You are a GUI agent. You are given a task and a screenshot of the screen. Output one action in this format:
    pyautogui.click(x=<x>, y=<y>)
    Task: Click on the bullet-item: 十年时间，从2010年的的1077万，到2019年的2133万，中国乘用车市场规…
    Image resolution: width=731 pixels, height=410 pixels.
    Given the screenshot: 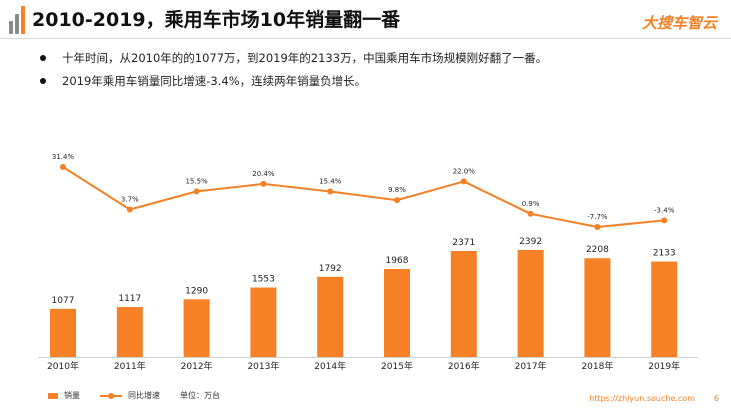 What is the action you would take?
    pyautogui.click(x=293, y=58)
    